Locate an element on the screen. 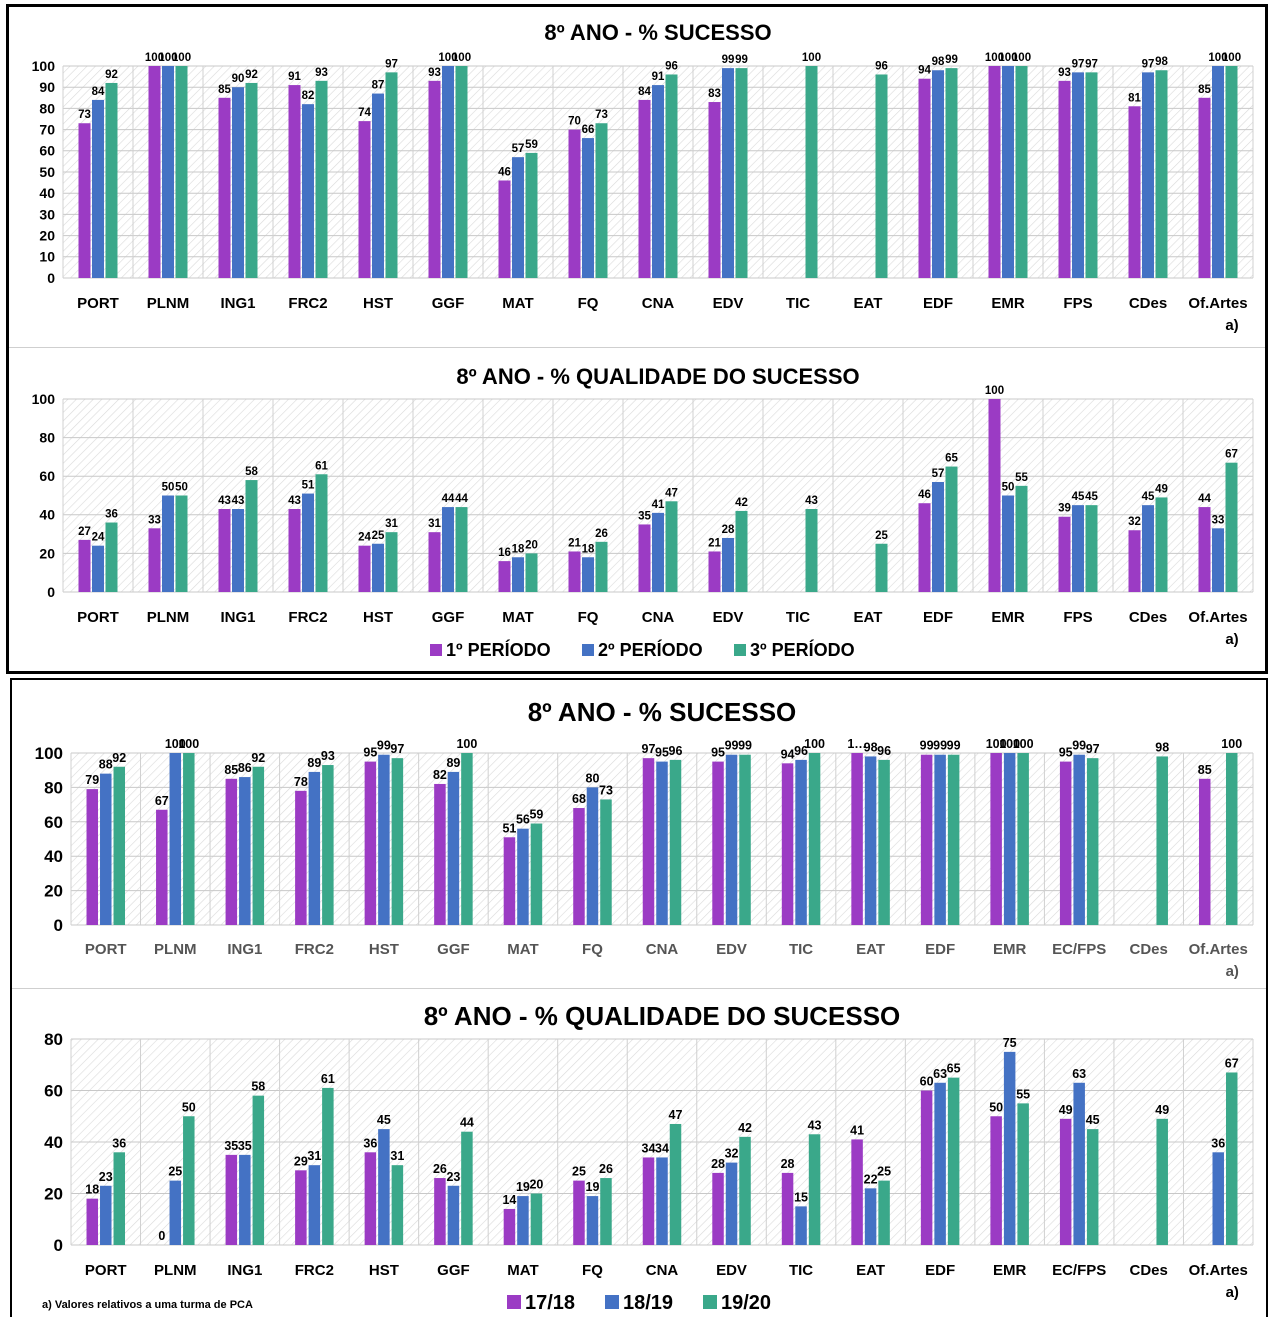  data-label: 65 is located at coordinates (951, 459).